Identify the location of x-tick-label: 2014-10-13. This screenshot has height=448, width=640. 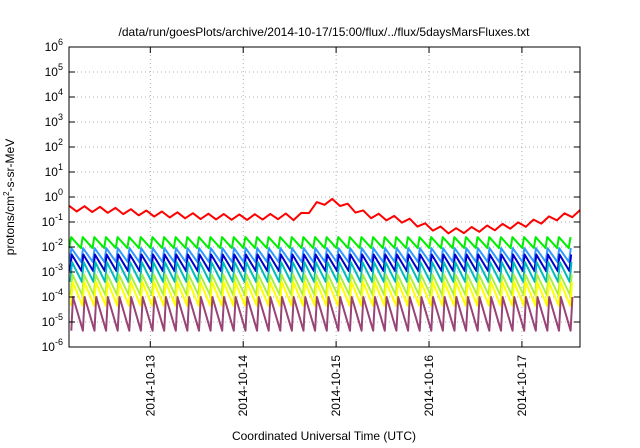
(150, 386).